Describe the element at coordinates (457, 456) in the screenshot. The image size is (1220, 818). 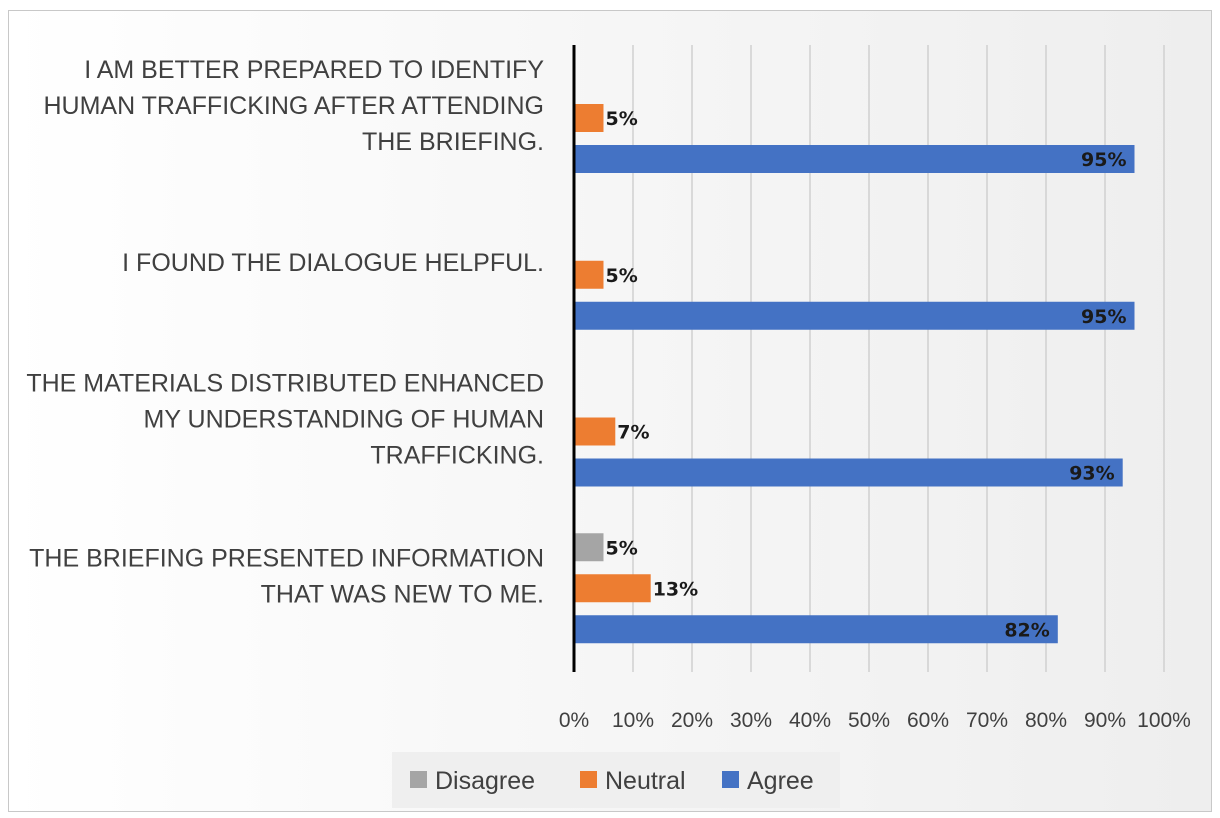
I see `category-label: TRAFFICKING.` at that location.